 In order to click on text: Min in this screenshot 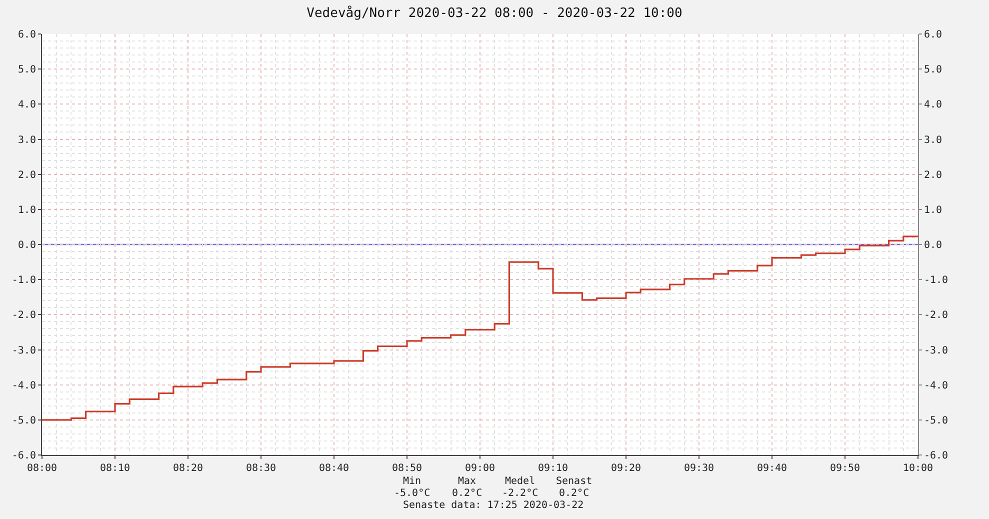, I will do `click(412, 481)`.